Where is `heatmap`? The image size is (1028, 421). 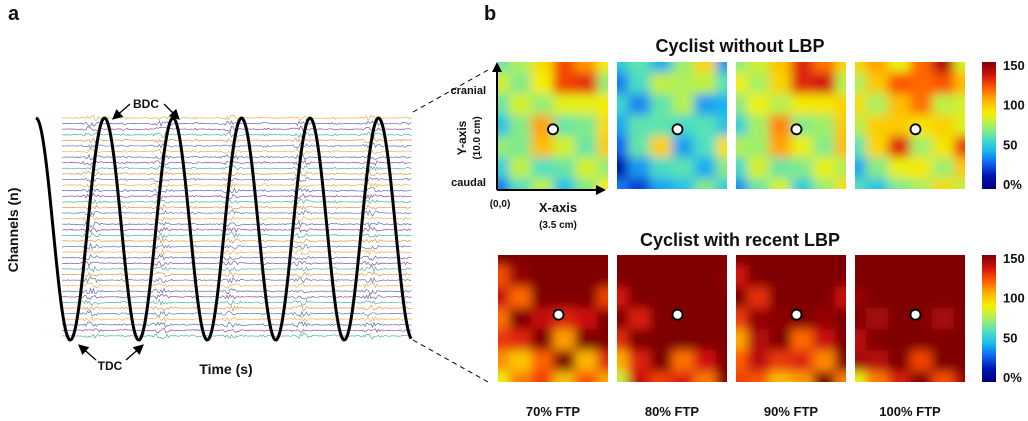 heatmap is located at coordinates (672, 318).